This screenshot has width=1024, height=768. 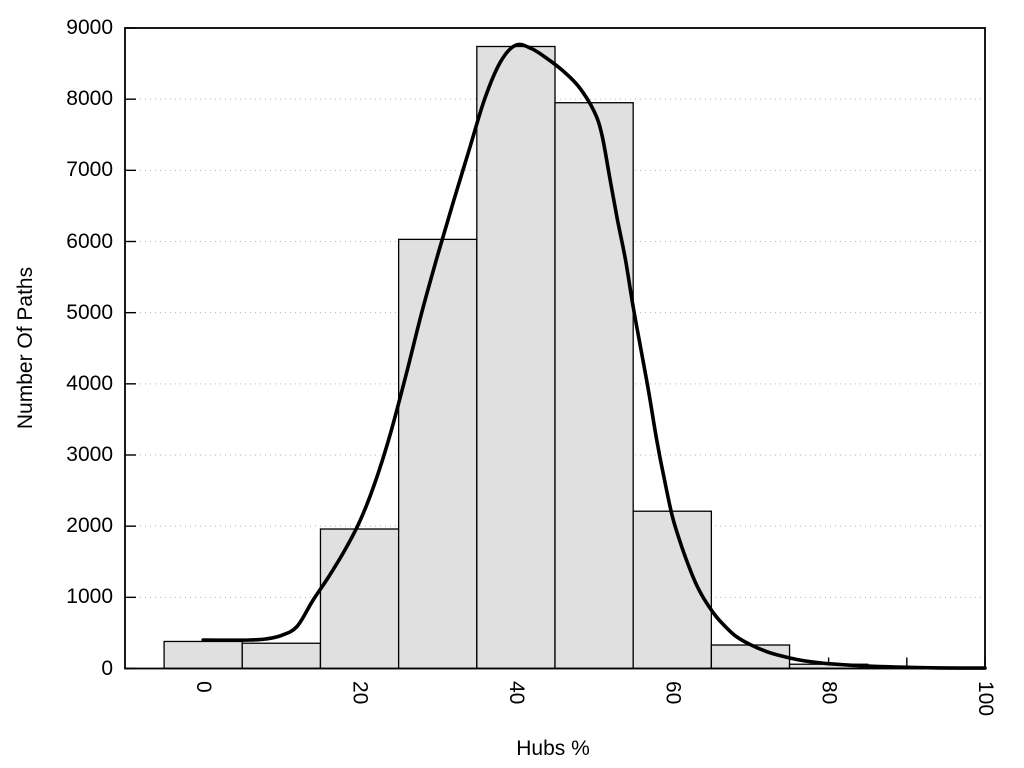 What do you see at coordinates (25, 348) in the screenshot?
I see `y-axis-title-text: Number Of Paths` at bounding box center [25, 348].